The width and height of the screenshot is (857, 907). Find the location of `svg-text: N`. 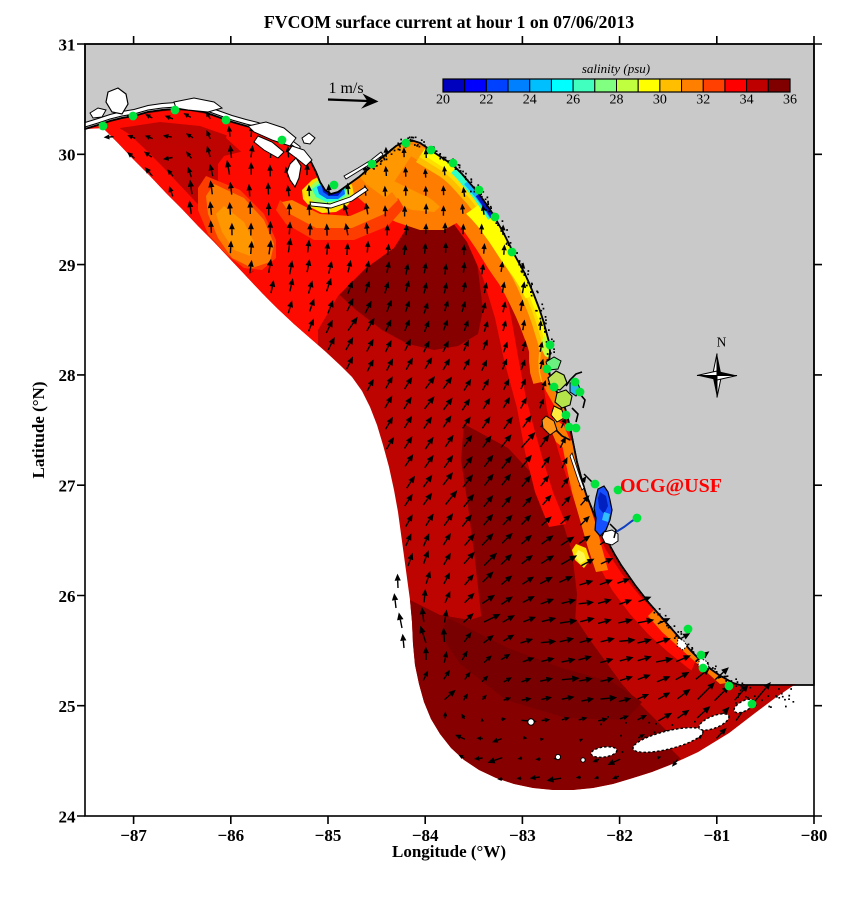

svg-text: N is located at coordinates (722, 342).